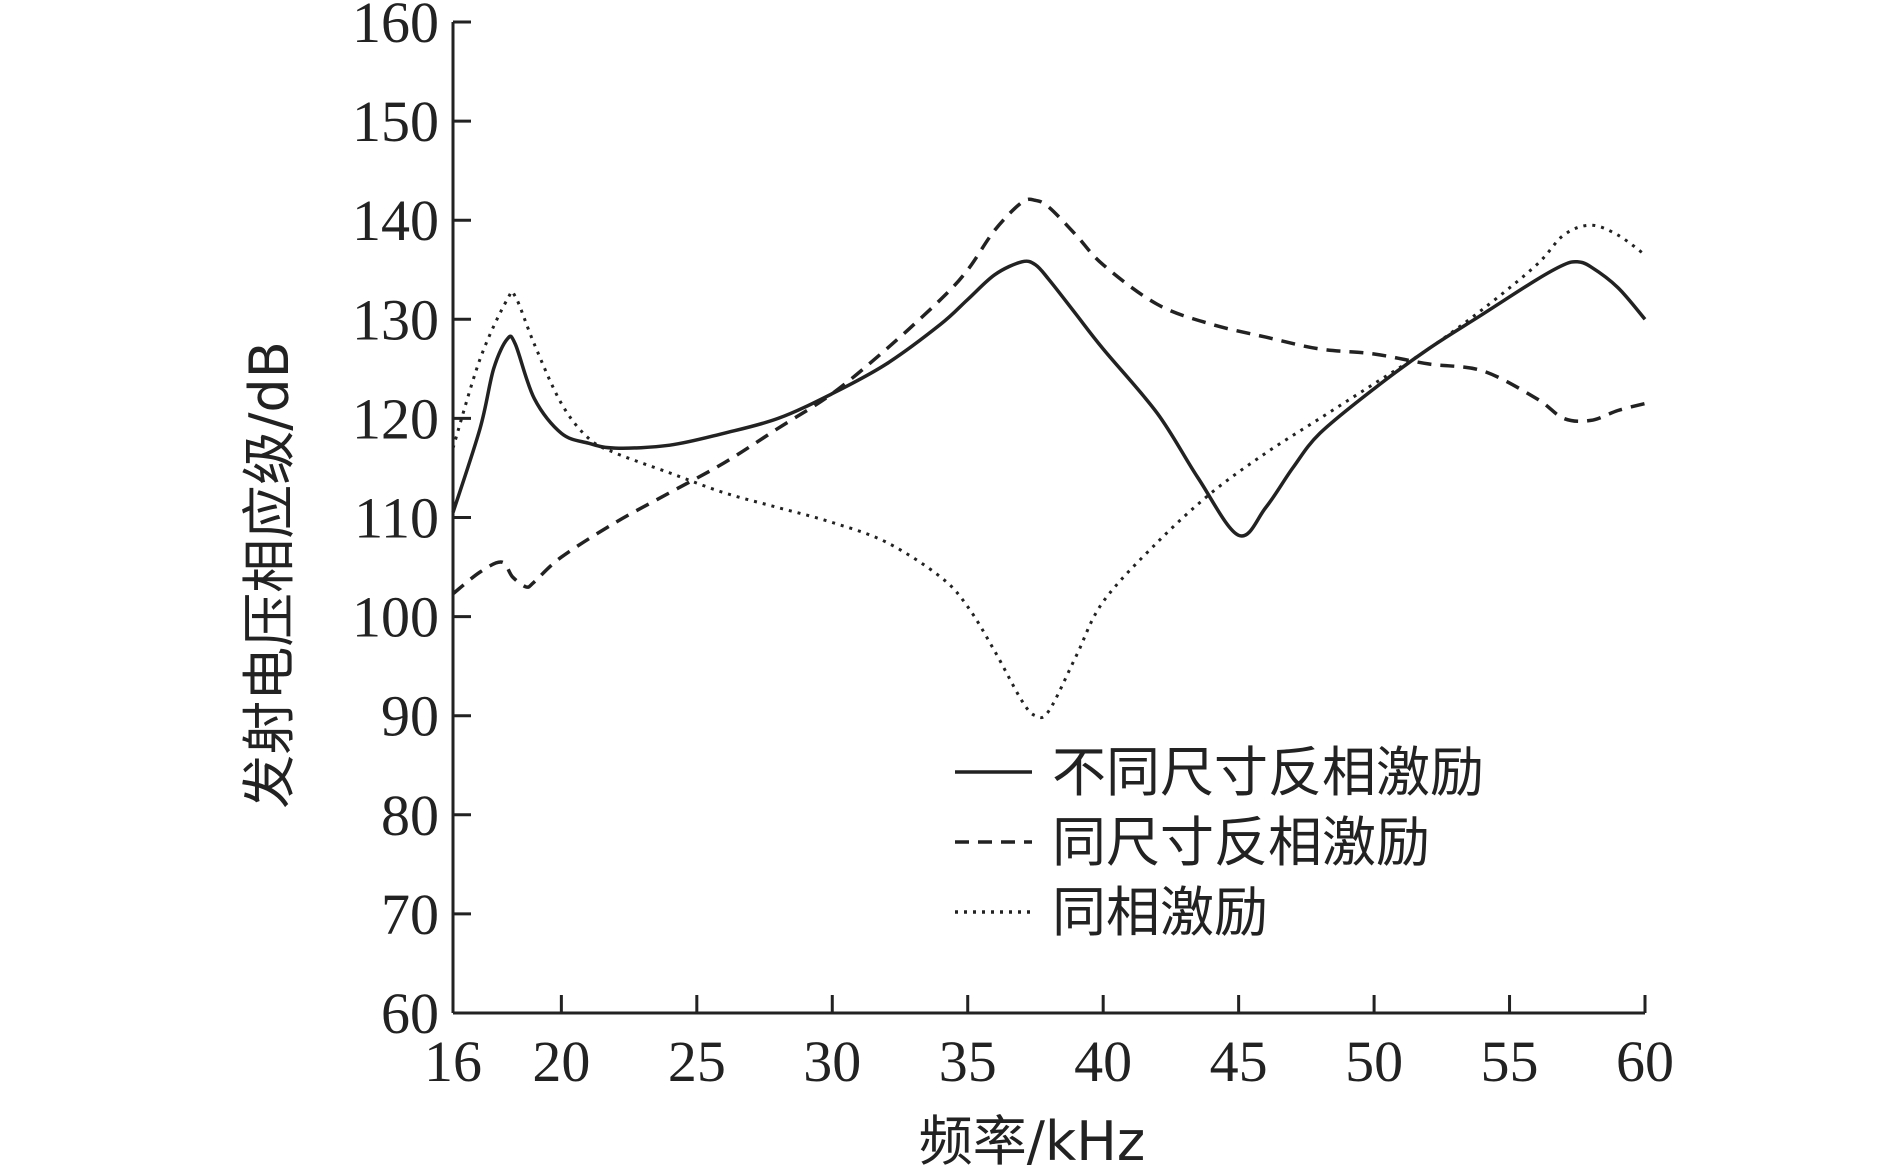  Describe the element at coordinates (269, 575) in the screenshot. I see `y-axis-label: 发射电压相应级/dB` at that location.